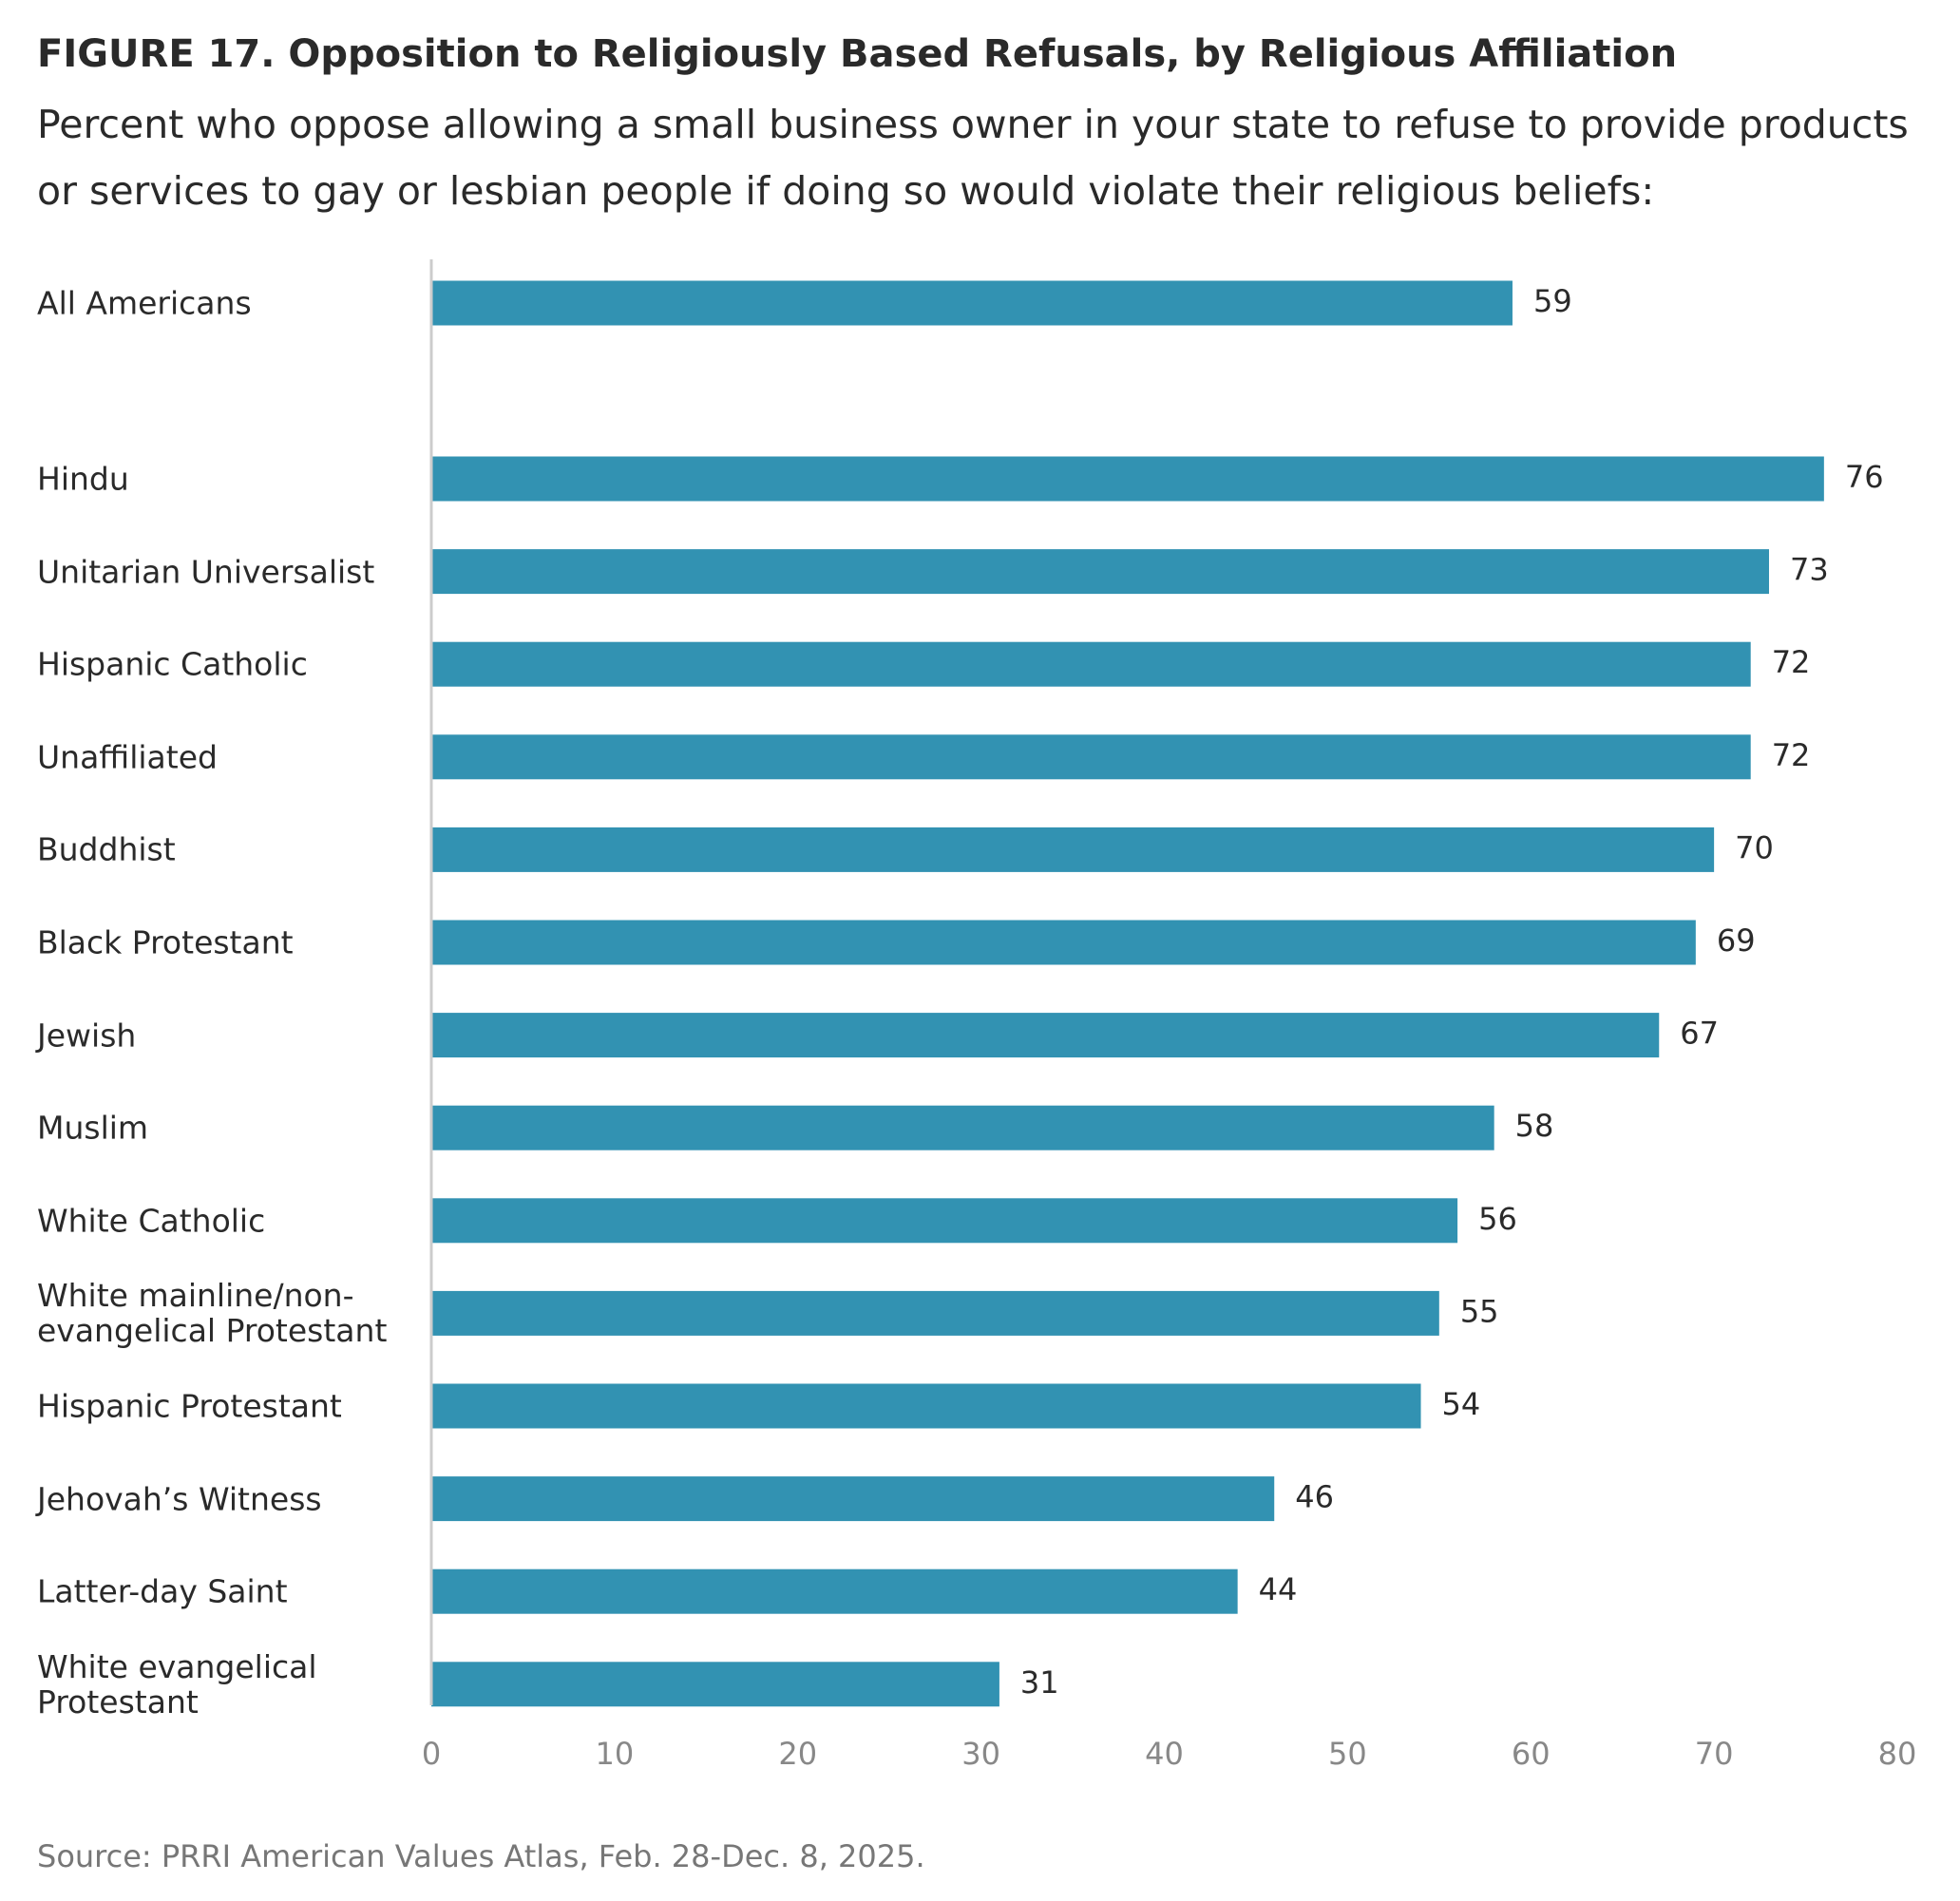 The image size is (1960, 1901). Describe the element at coordinates (162, 1591) in the screenshot. I see `category-label: Latter-day Saint` at that location.